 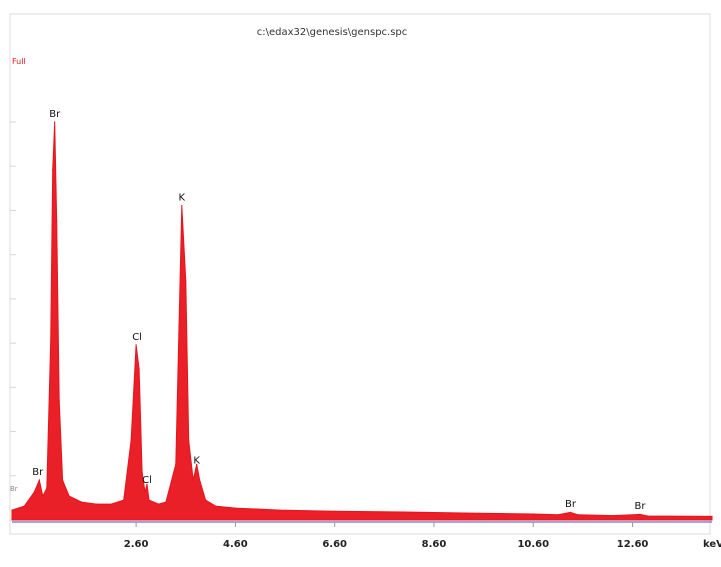 What do you see at coordinates (19, 61) in the screenshot?
I see `spectrum-label: Full` at bounding box center [19, 61].